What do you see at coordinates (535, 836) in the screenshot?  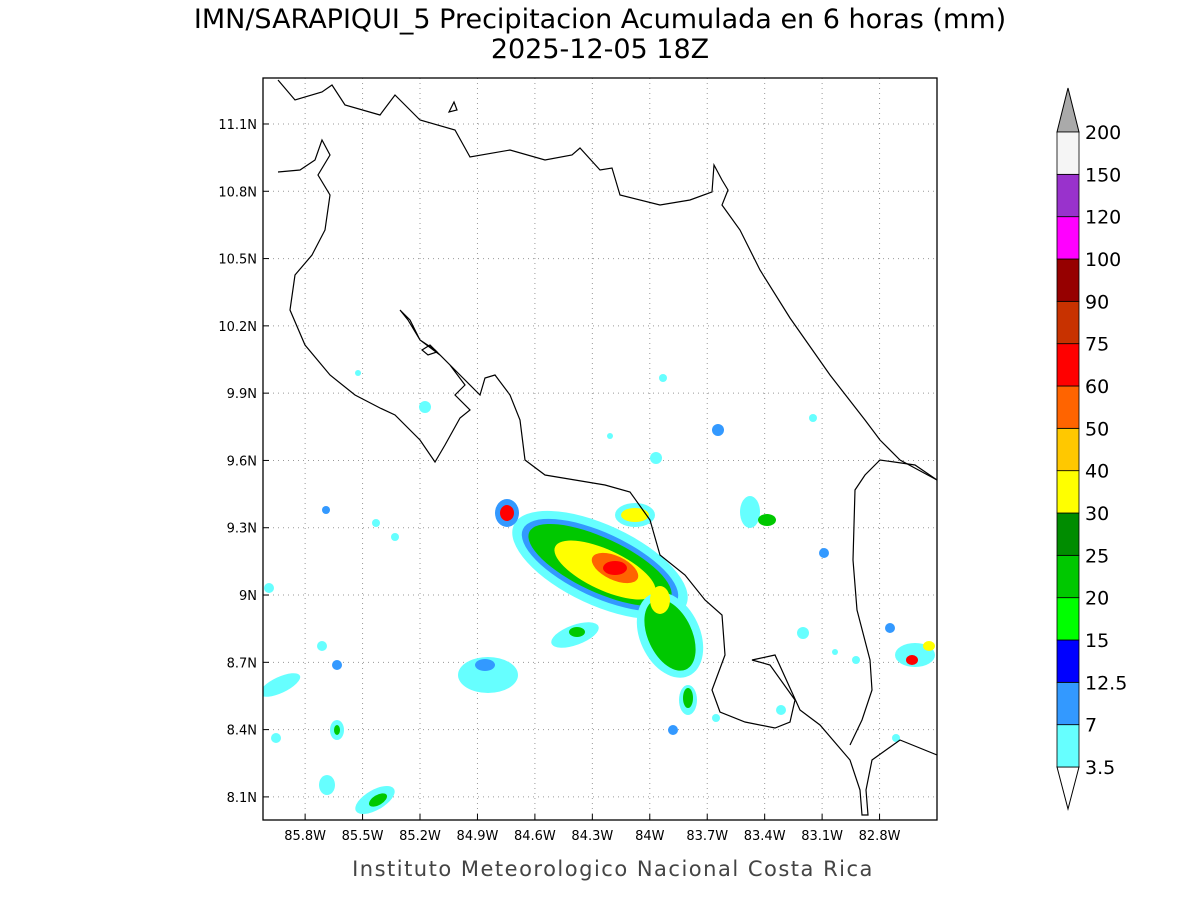 I see `x-tick-label: 84.6W` at bounding box center [535, 836].